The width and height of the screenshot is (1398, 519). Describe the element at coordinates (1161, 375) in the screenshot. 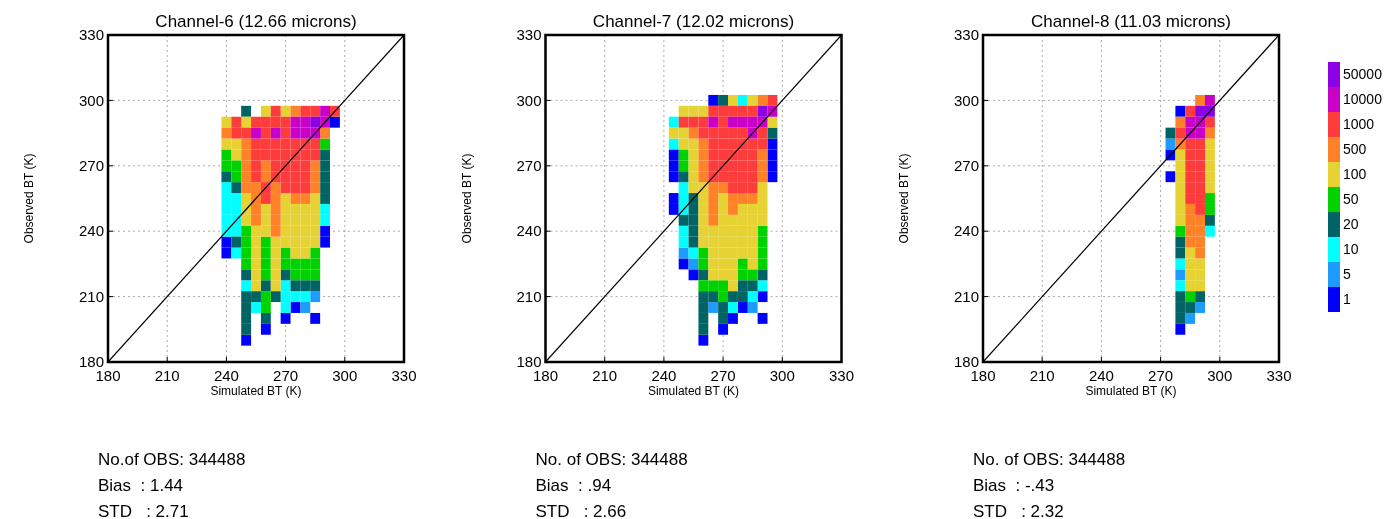

I see `x-tick-label: 270` at that location.